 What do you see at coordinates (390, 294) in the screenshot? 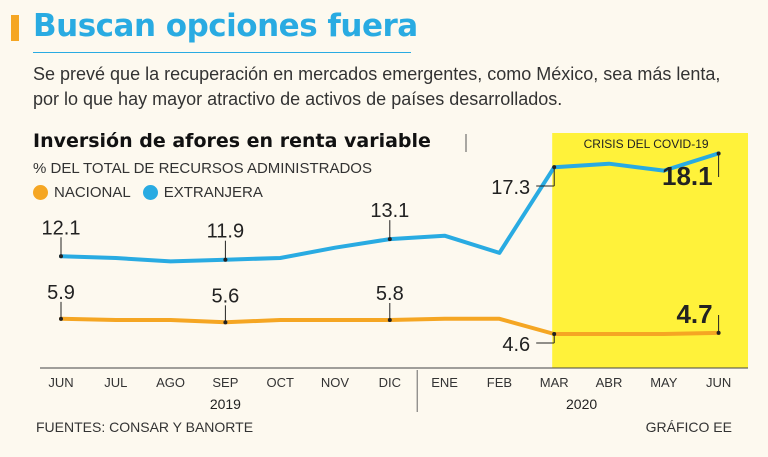
I see `data-label: 5.8` at bounding box center [390, 294].